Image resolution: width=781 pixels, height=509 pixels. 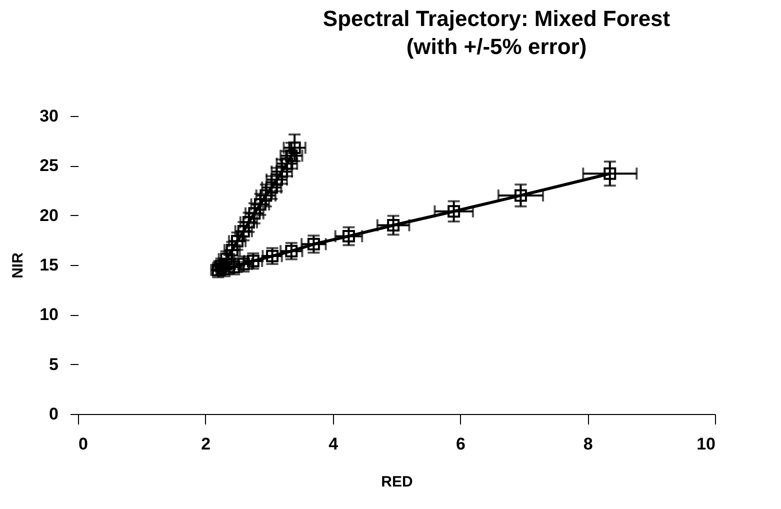 What do you see at coordinates (53, 364) in the screenshot?
I see `y-tick-label: 5` at bounding box center [53, 364].